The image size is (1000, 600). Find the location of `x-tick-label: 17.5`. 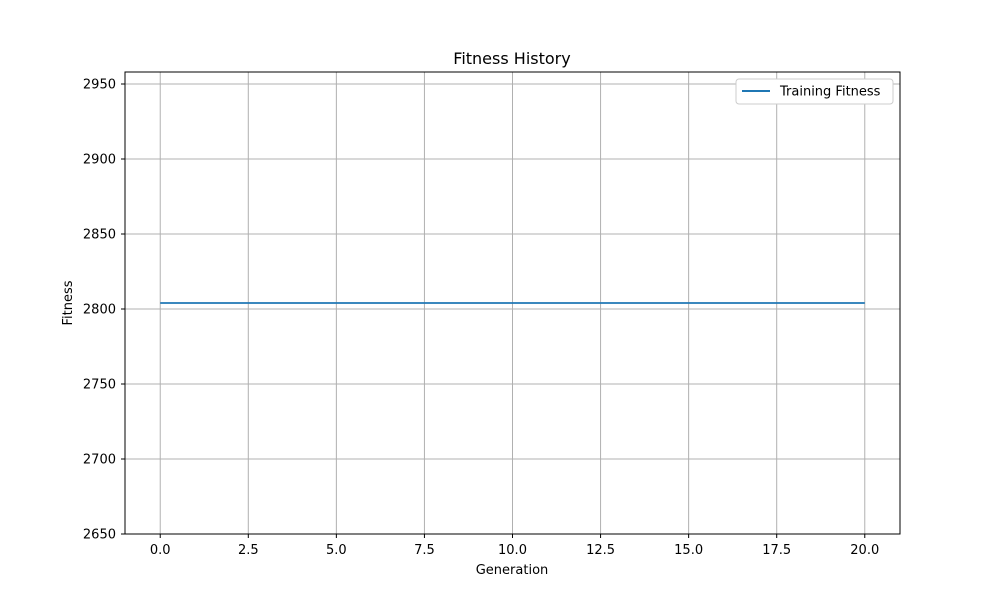

x-tick-label: 17.5 is located at coordinates (776, 550).